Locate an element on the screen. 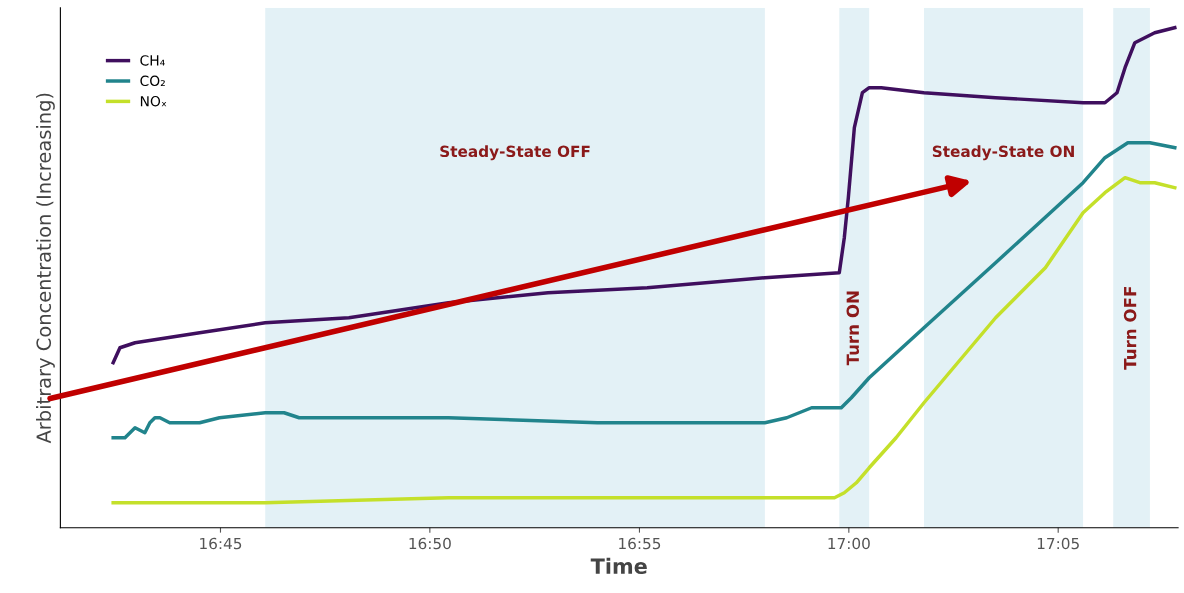 The width and height of the screenshot is (1184, 593). x-tick-label: 16:55 is located at coordinates (640, 543).